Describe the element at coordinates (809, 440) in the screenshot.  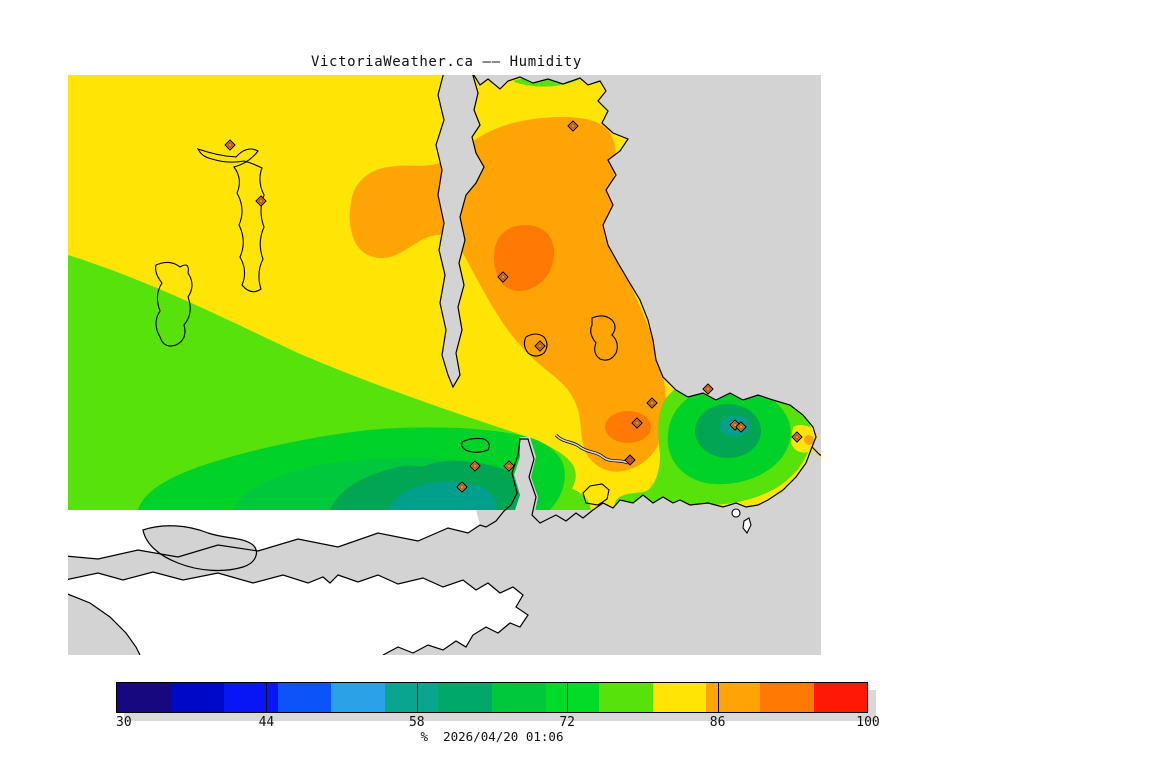
I see `contour-east-tip-orange` at that location.